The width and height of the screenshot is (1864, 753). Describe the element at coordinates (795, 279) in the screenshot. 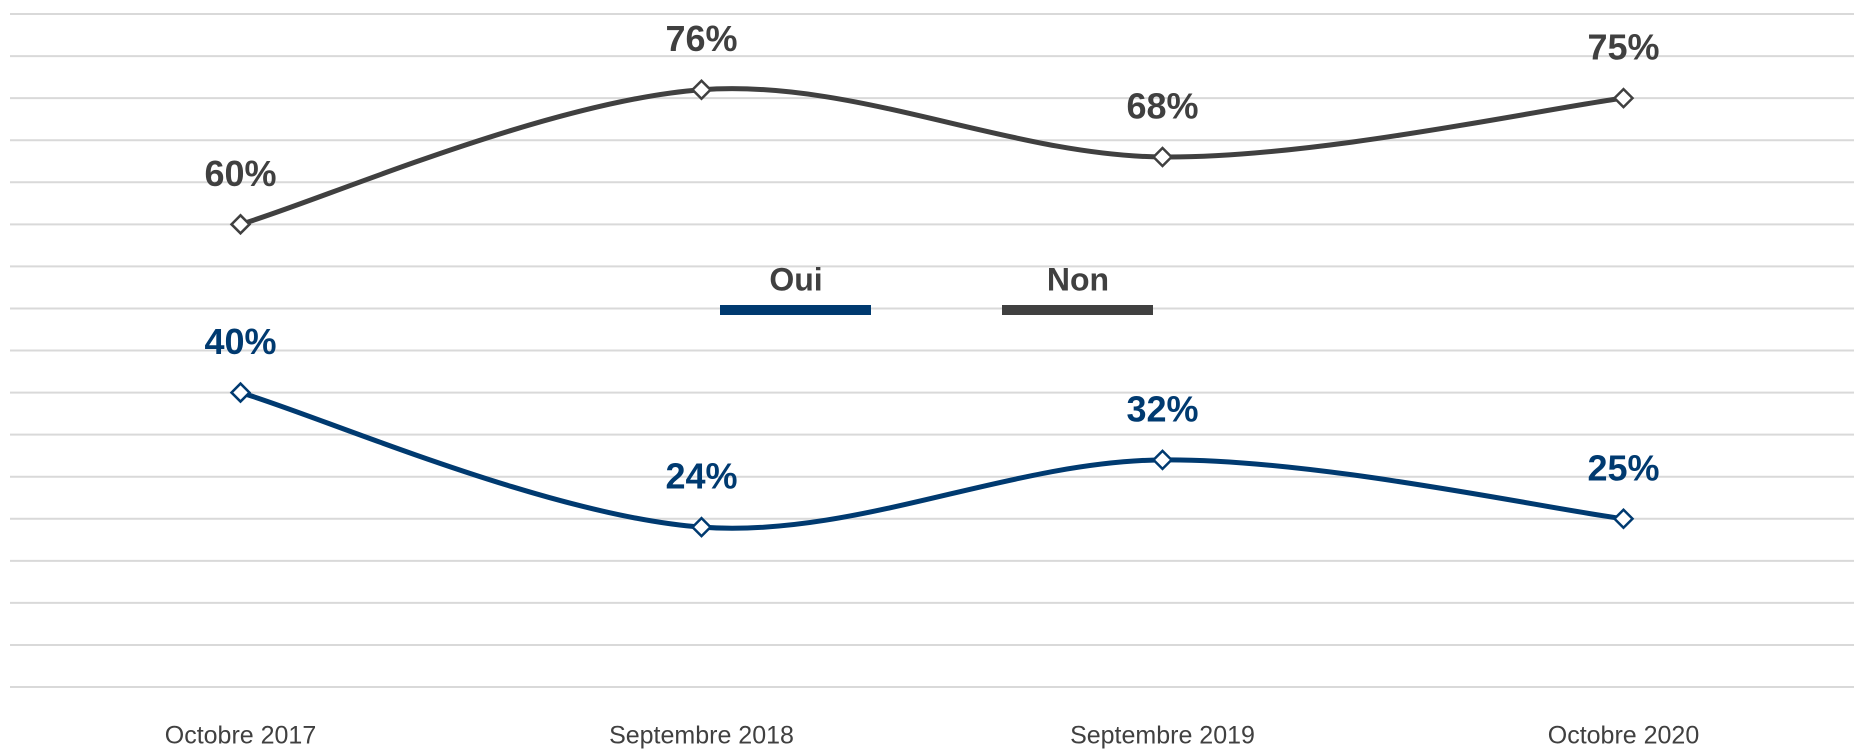

I see `legend-label: Oui` at that location.